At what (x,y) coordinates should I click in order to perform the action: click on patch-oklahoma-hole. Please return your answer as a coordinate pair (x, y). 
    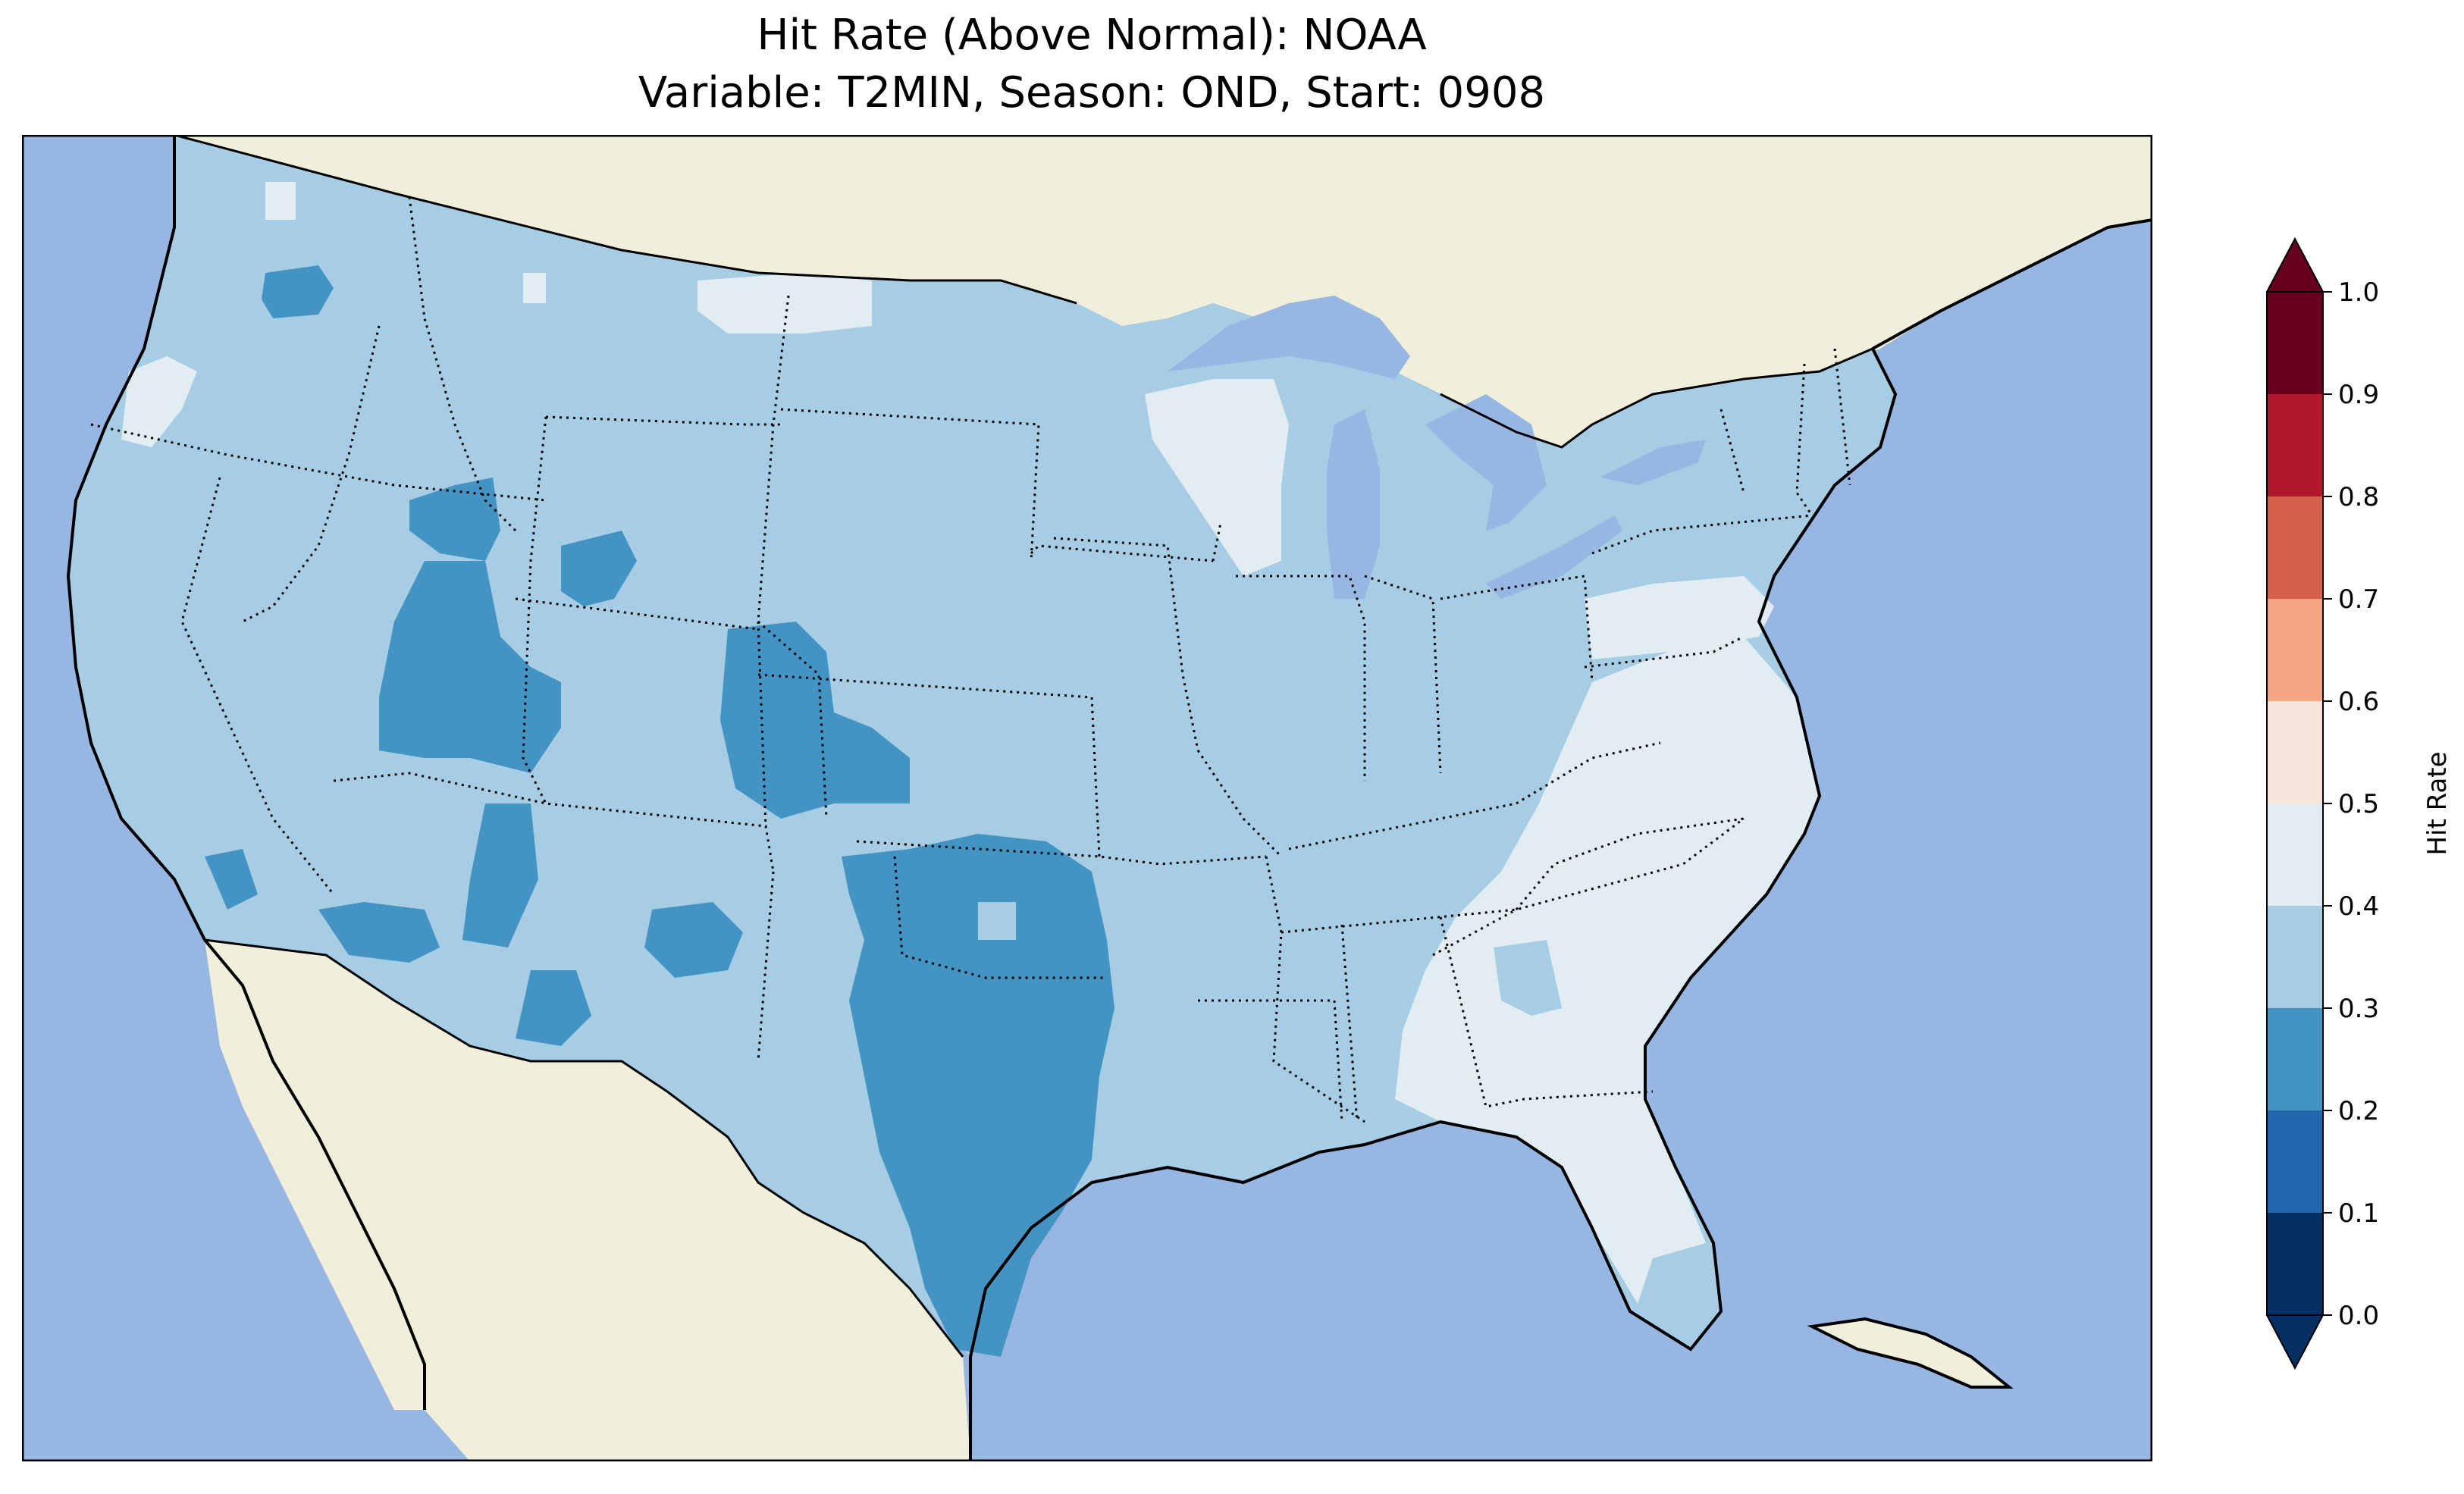
    Looking at the image, I should click on (997, 921).